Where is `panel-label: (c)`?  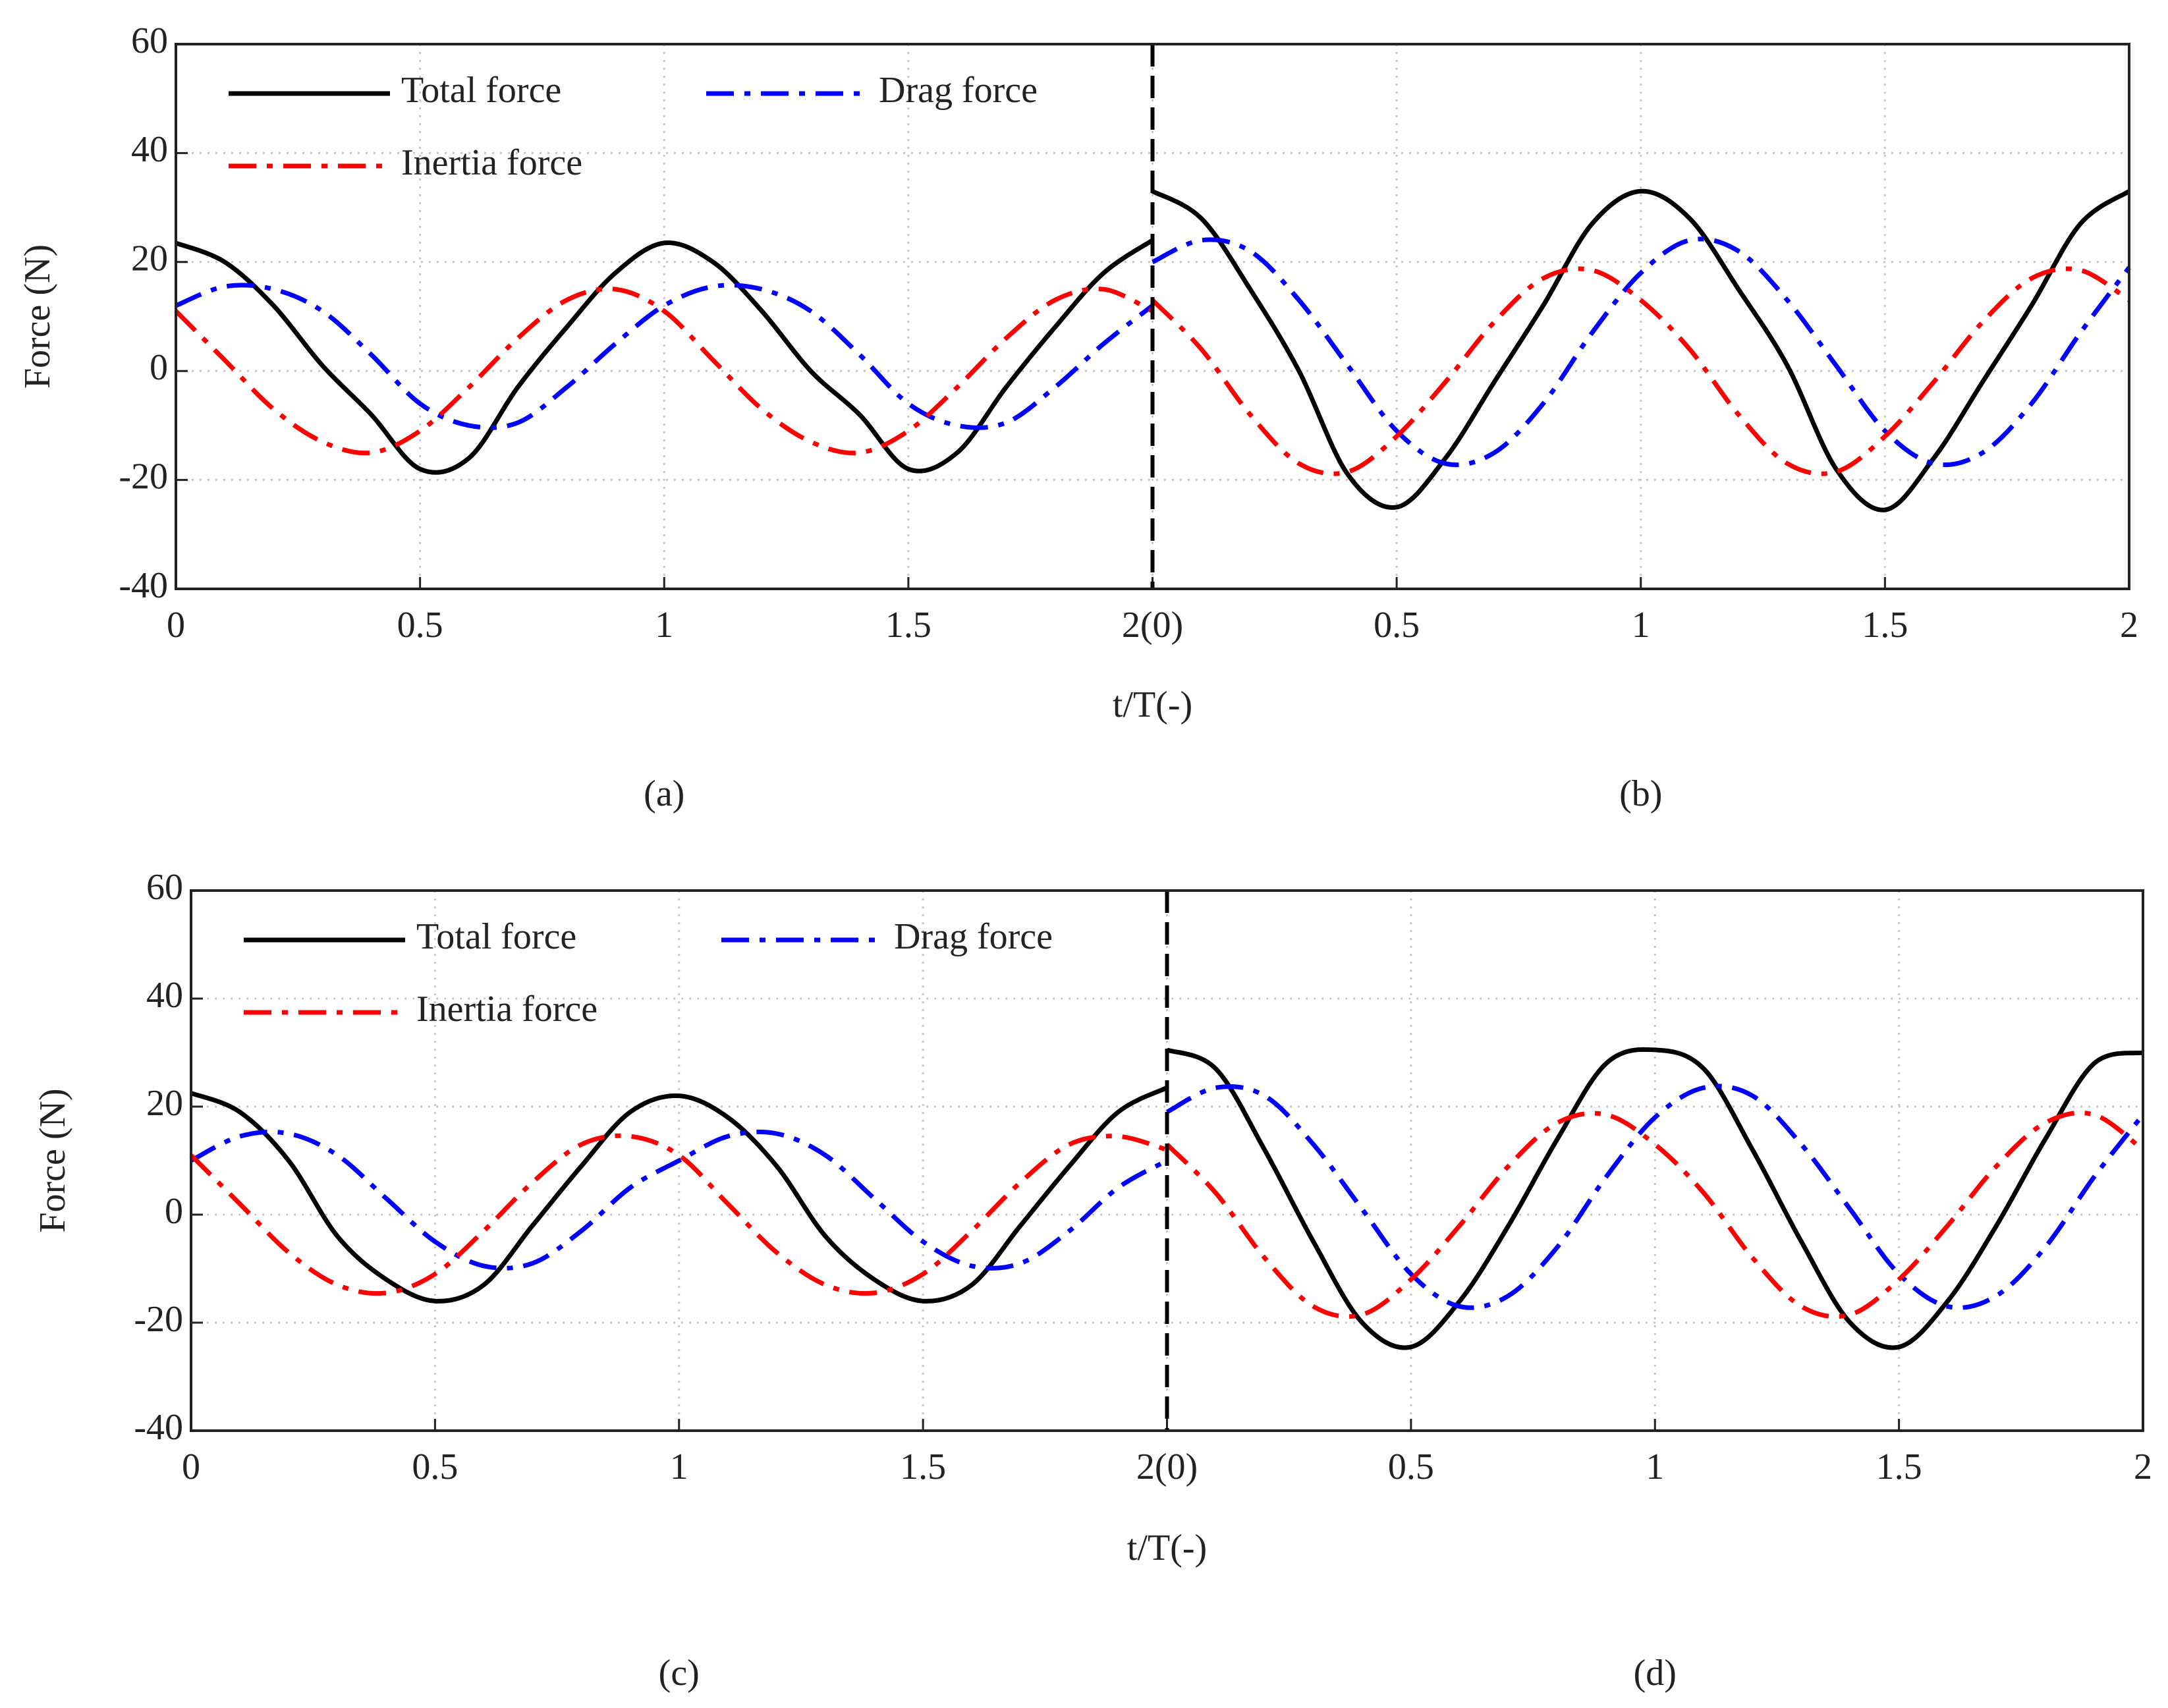 panel-label: (c) is located at coordinates (679, 1673).